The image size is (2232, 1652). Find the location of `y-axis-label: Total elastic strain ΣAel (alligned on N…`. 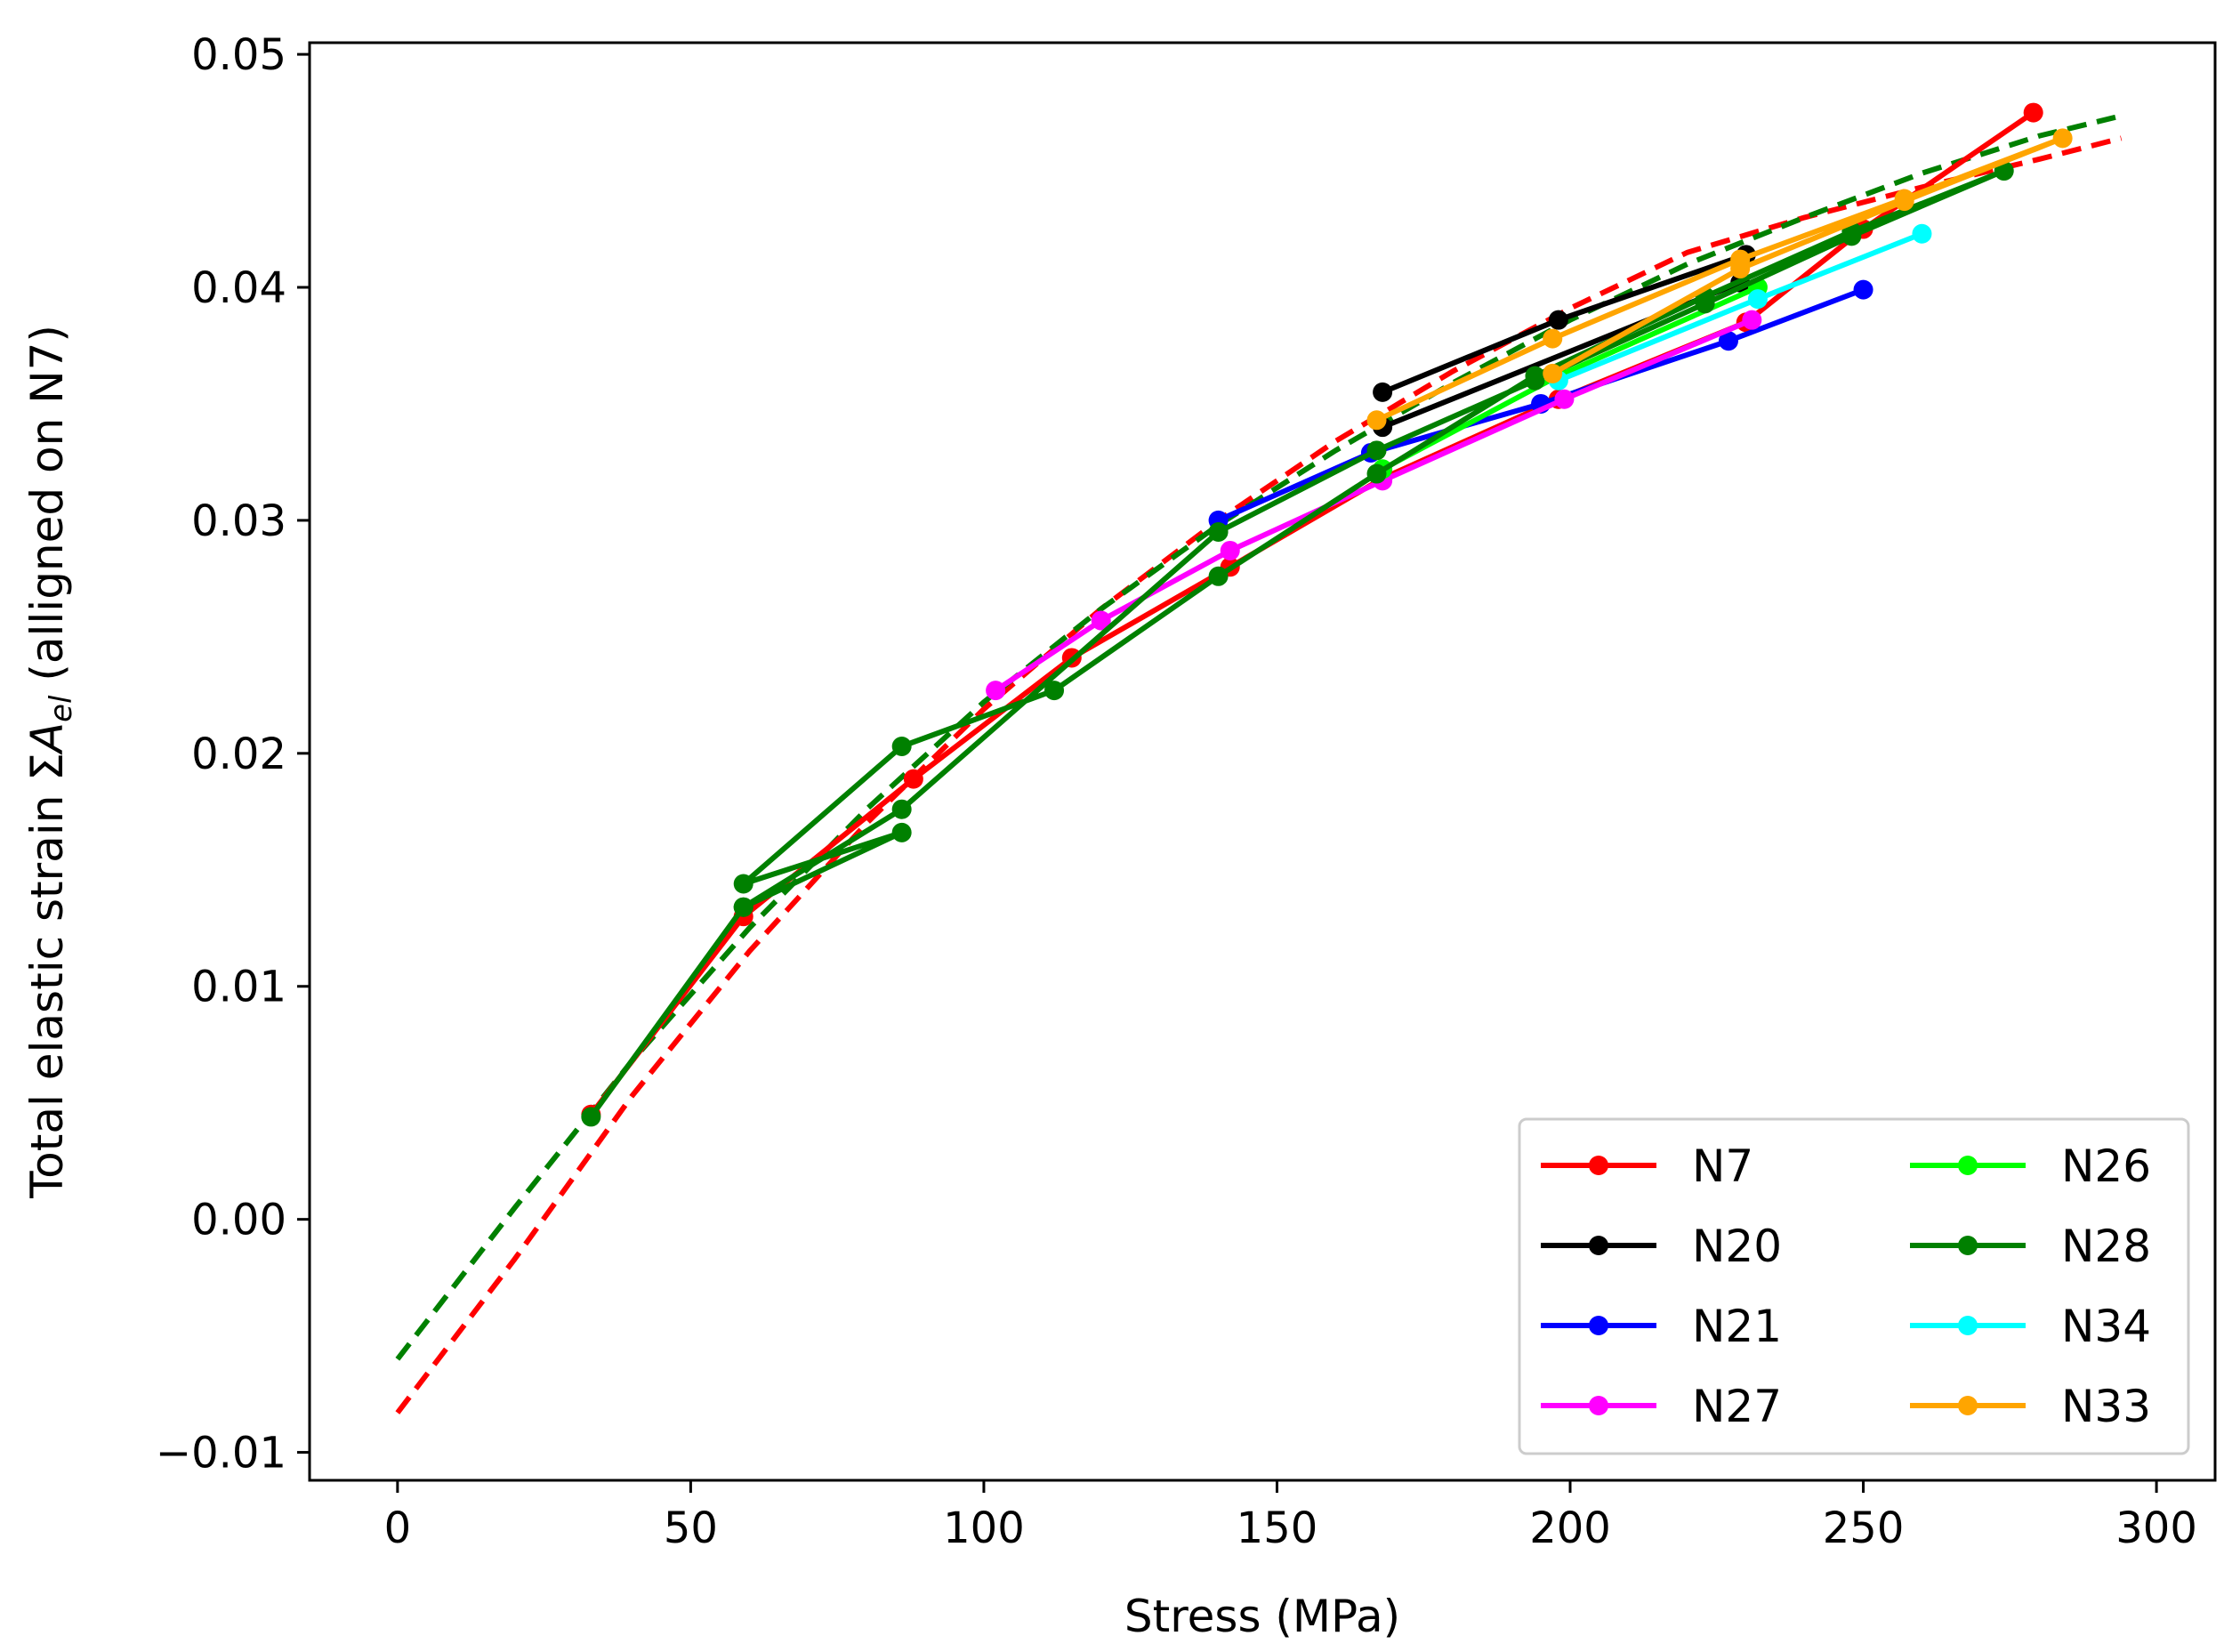

y-axis-label: Total elastic strain ΣAel (alligned on N… is located at coordinates (50, 762).